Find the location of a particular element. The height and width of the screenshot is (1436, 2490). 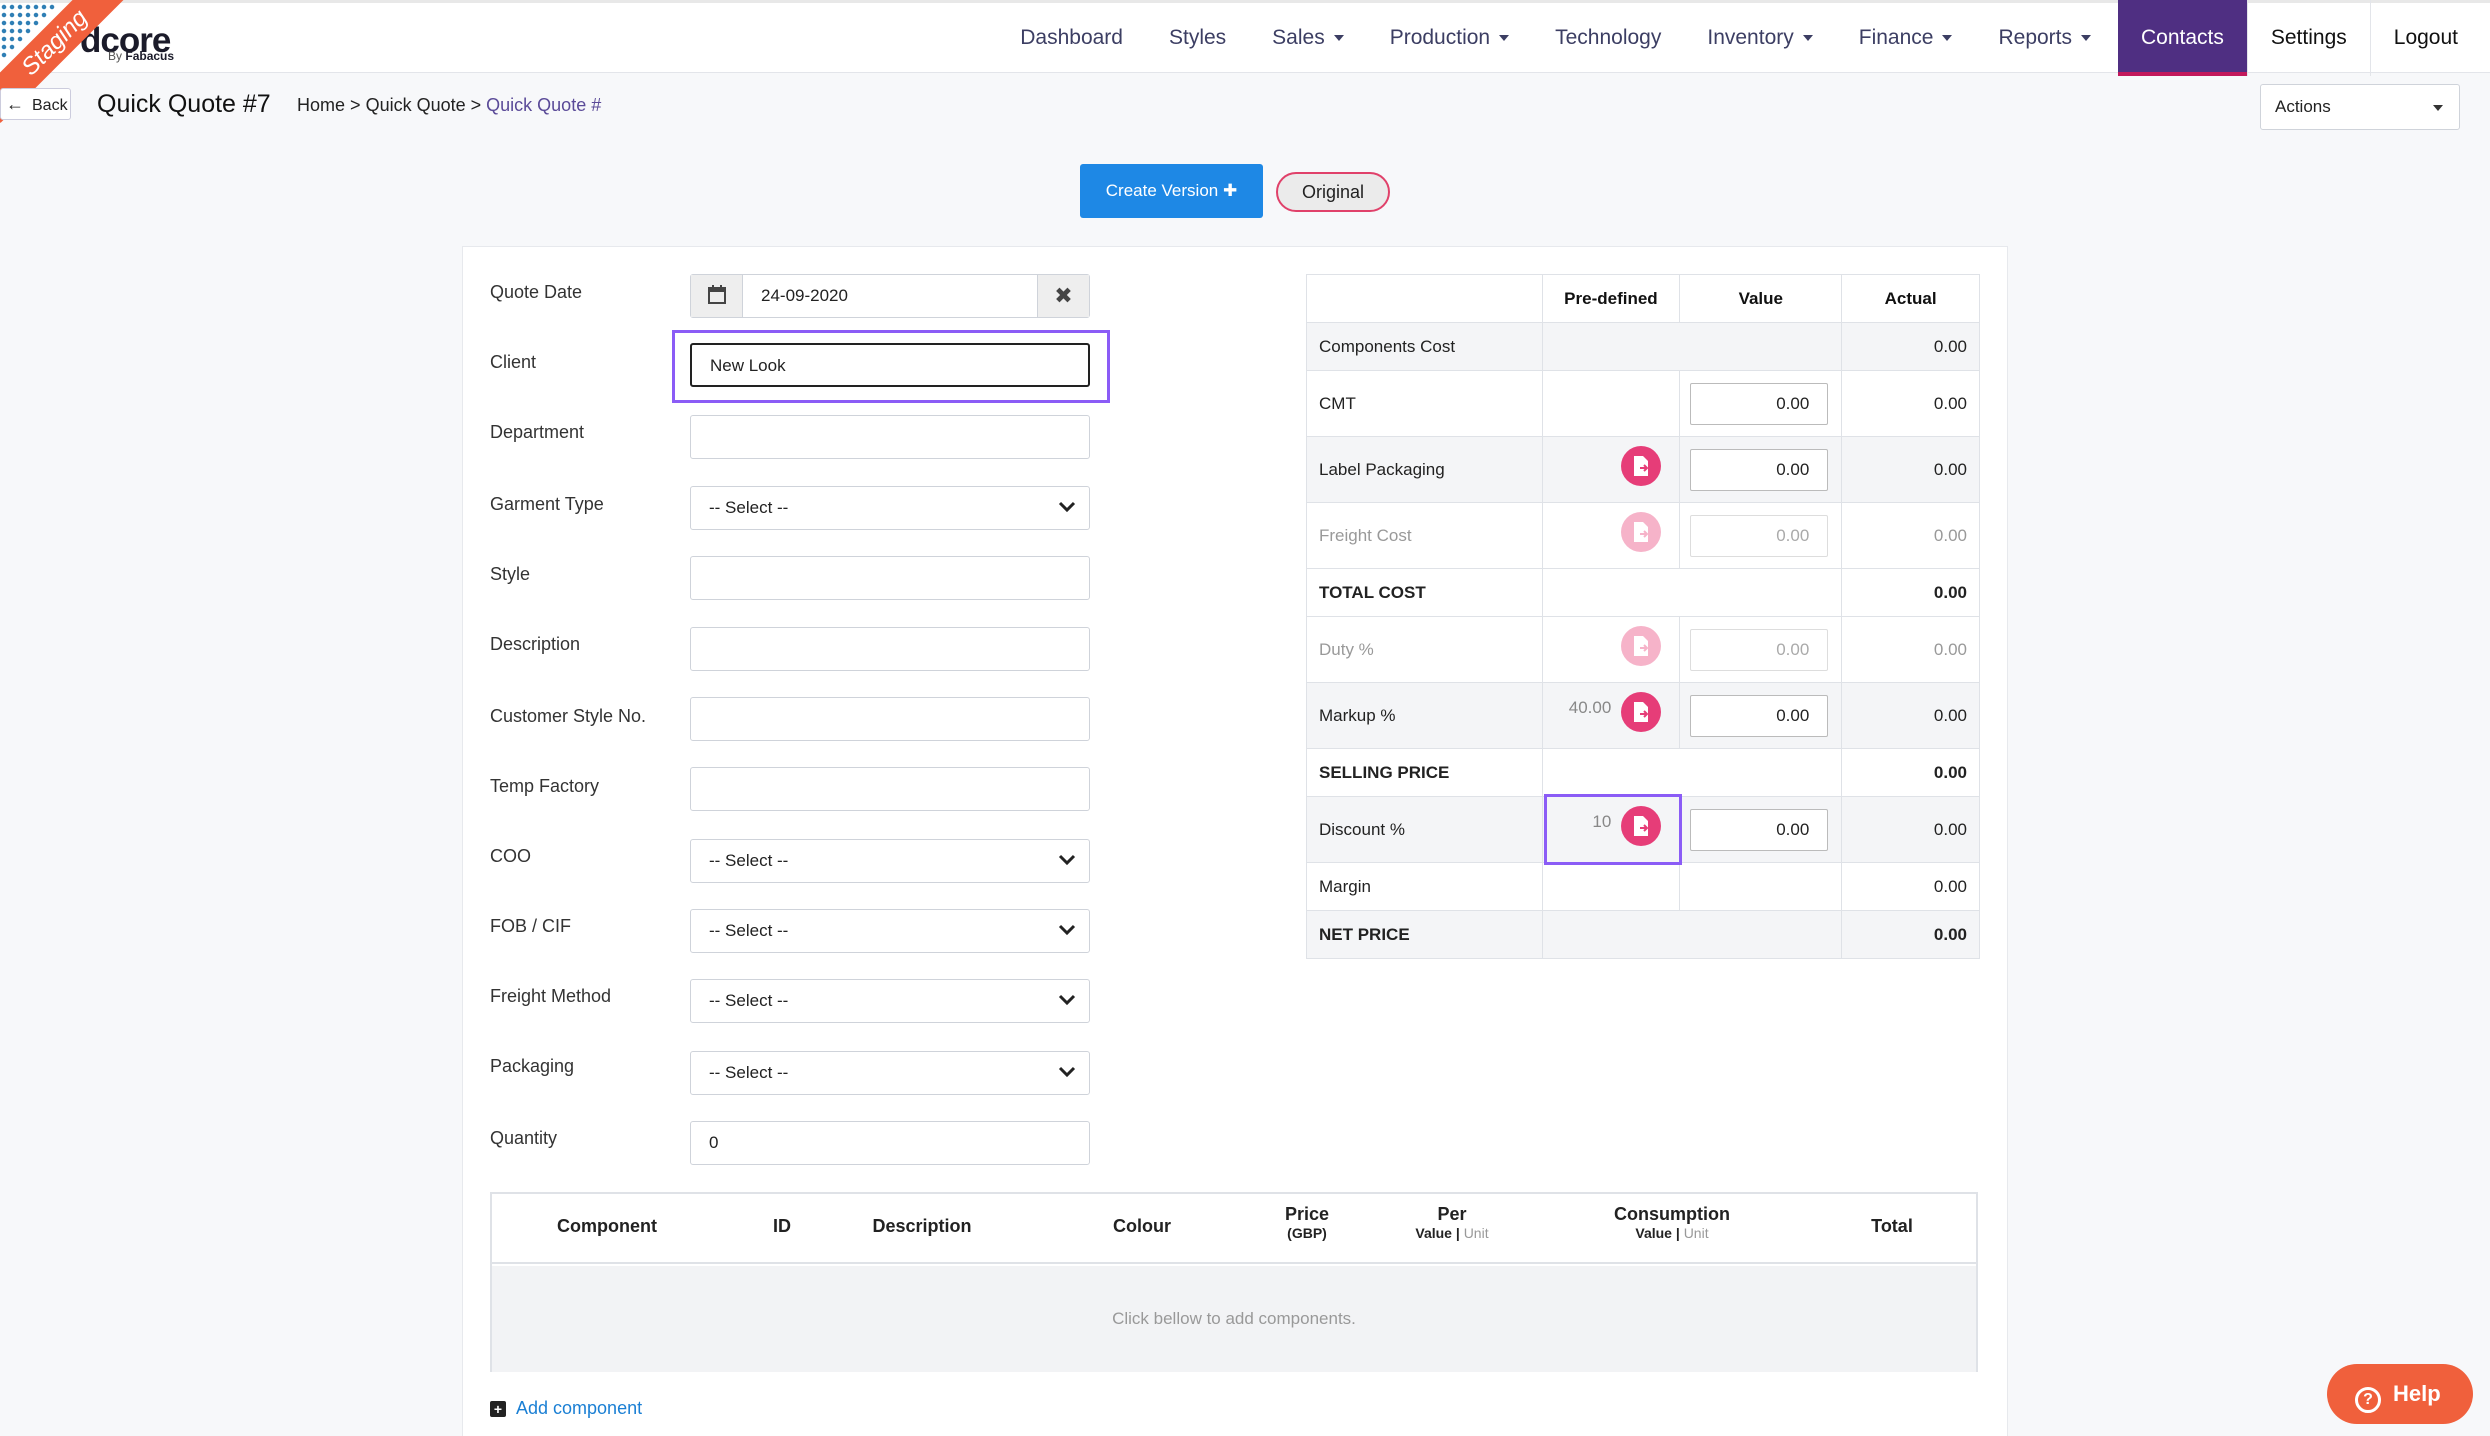

quote-date-input: 24-09-2020 is located at coordinates (804, 295).